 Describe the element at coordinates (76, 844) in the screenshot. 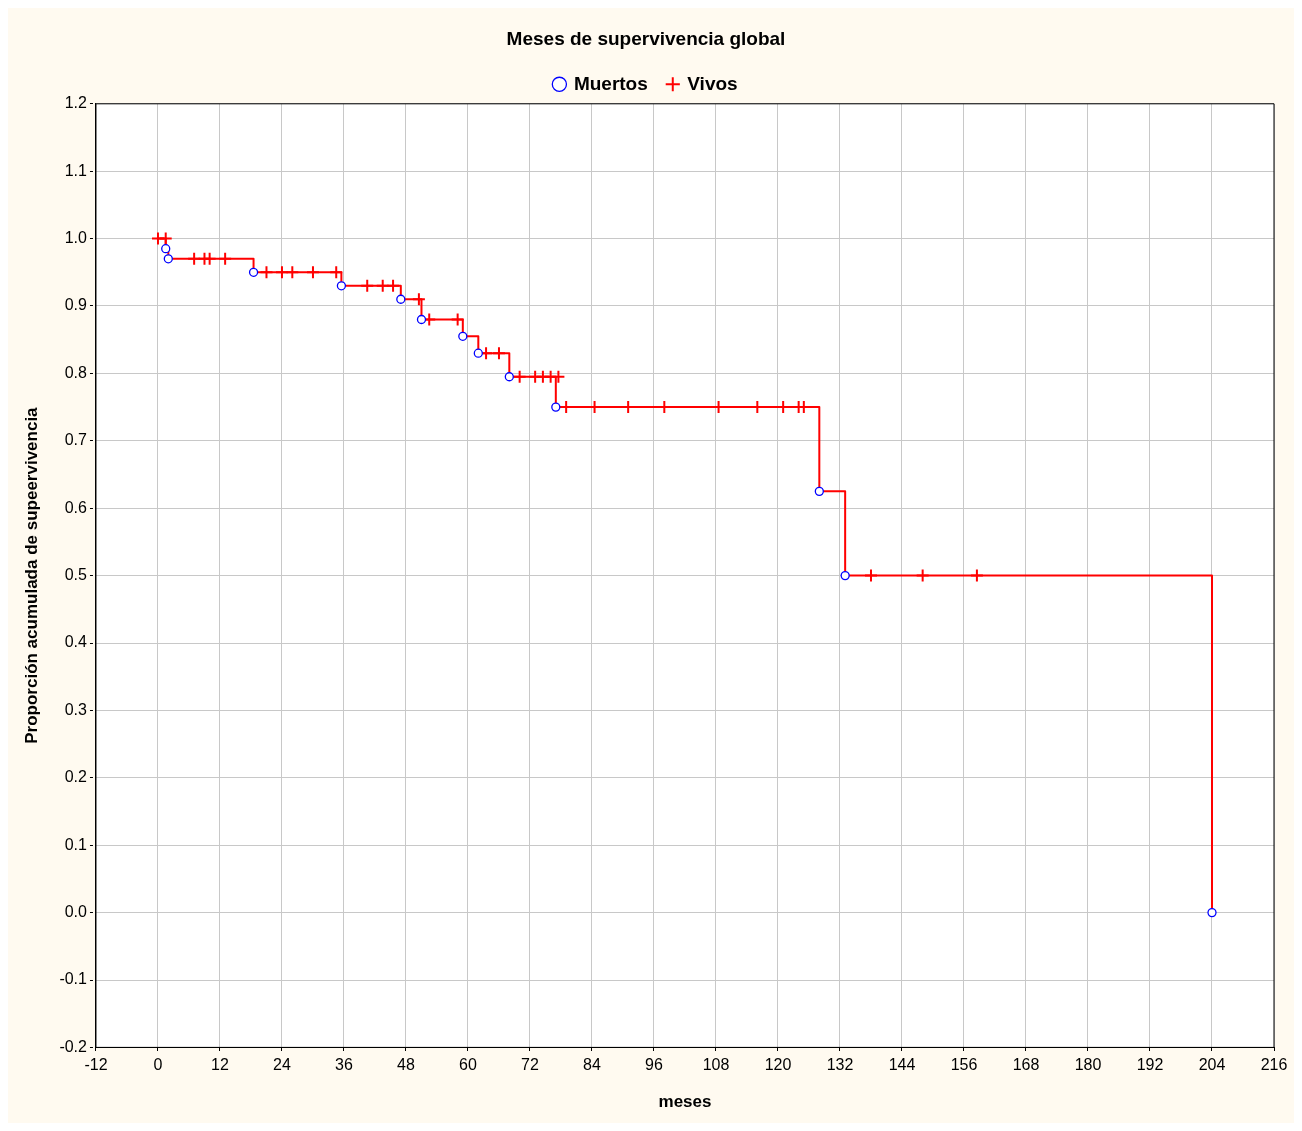

I see `y-tick-label: 0.1` at that location.